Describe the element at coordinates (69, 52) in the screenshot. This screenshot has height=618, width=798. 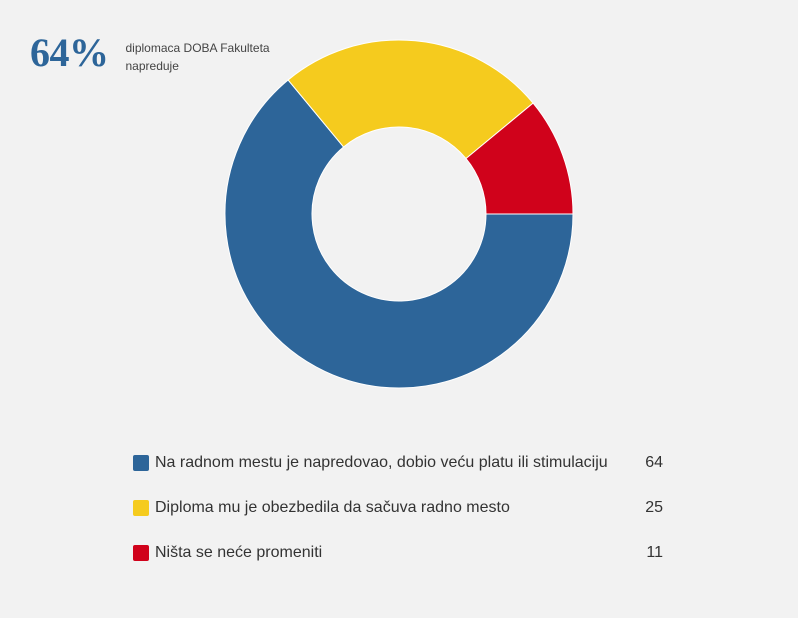
I see `headline-percent: 64%` at that location.